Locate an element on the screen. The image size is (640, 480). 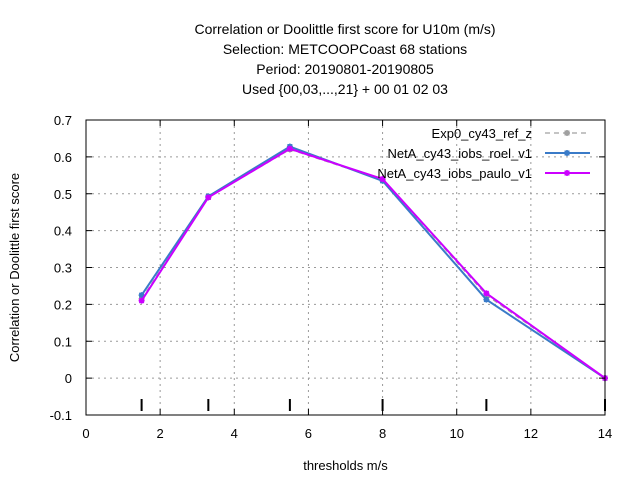
title-line: Used {00,03,...,21} + 00 01 02 03 is located at coordinates (345, 89).